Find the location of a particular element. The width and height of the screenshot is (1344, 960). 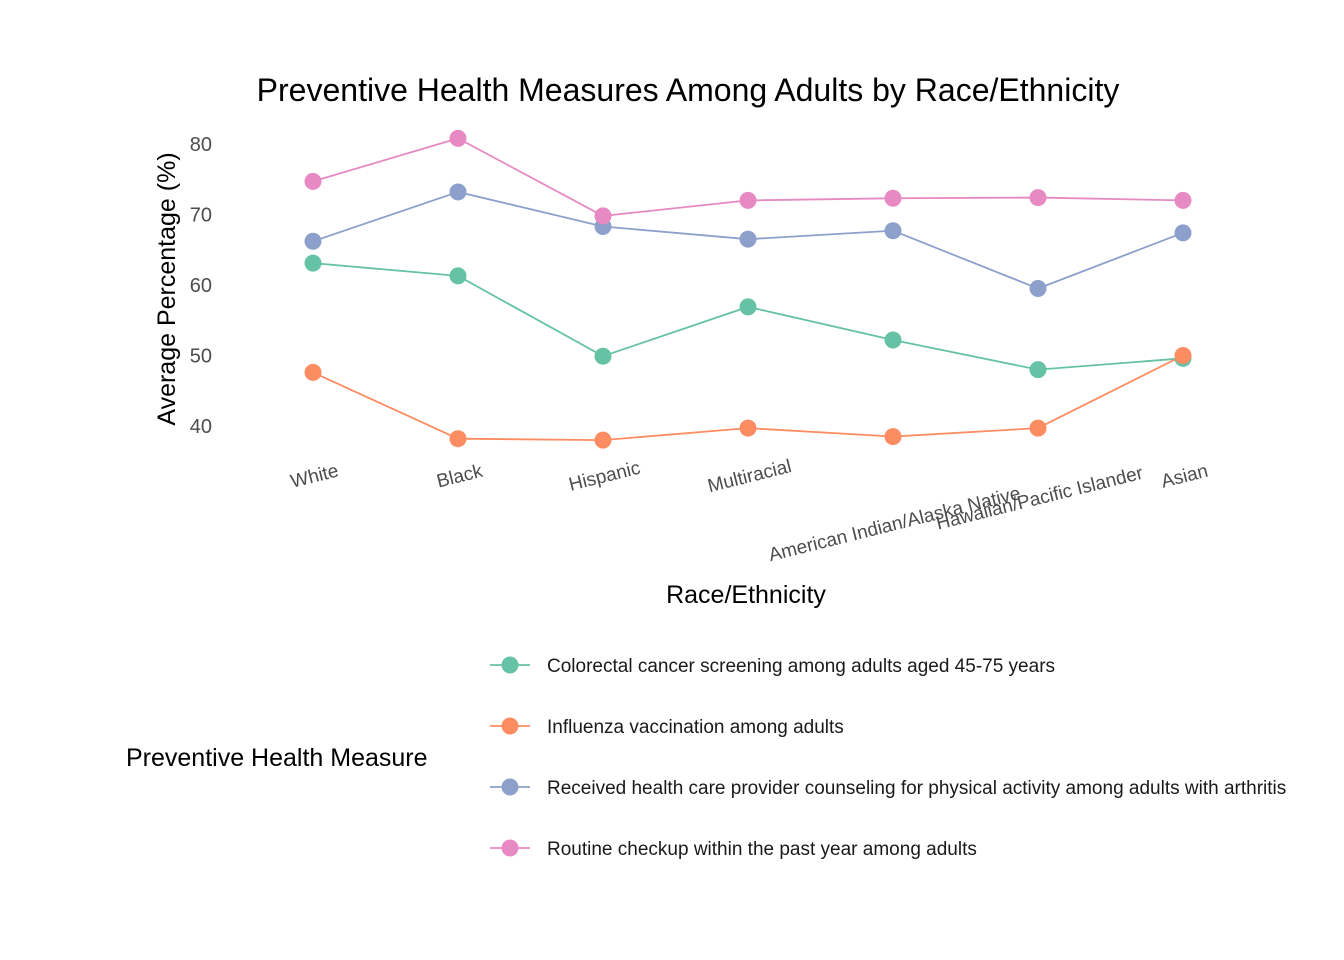

series-line is located at coordinates (748, 316).